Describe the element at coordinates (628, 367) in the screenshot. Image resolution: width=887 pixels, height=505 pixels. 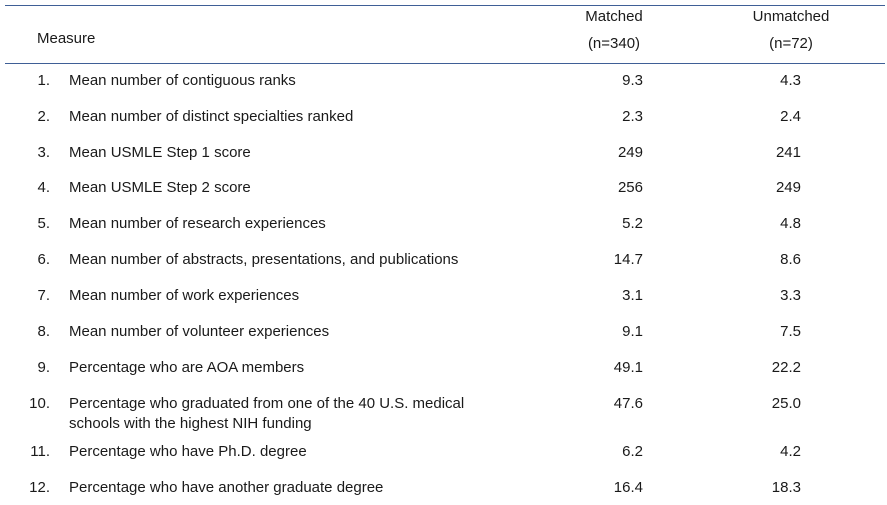
I see `matched-value: 49.1` at that location.